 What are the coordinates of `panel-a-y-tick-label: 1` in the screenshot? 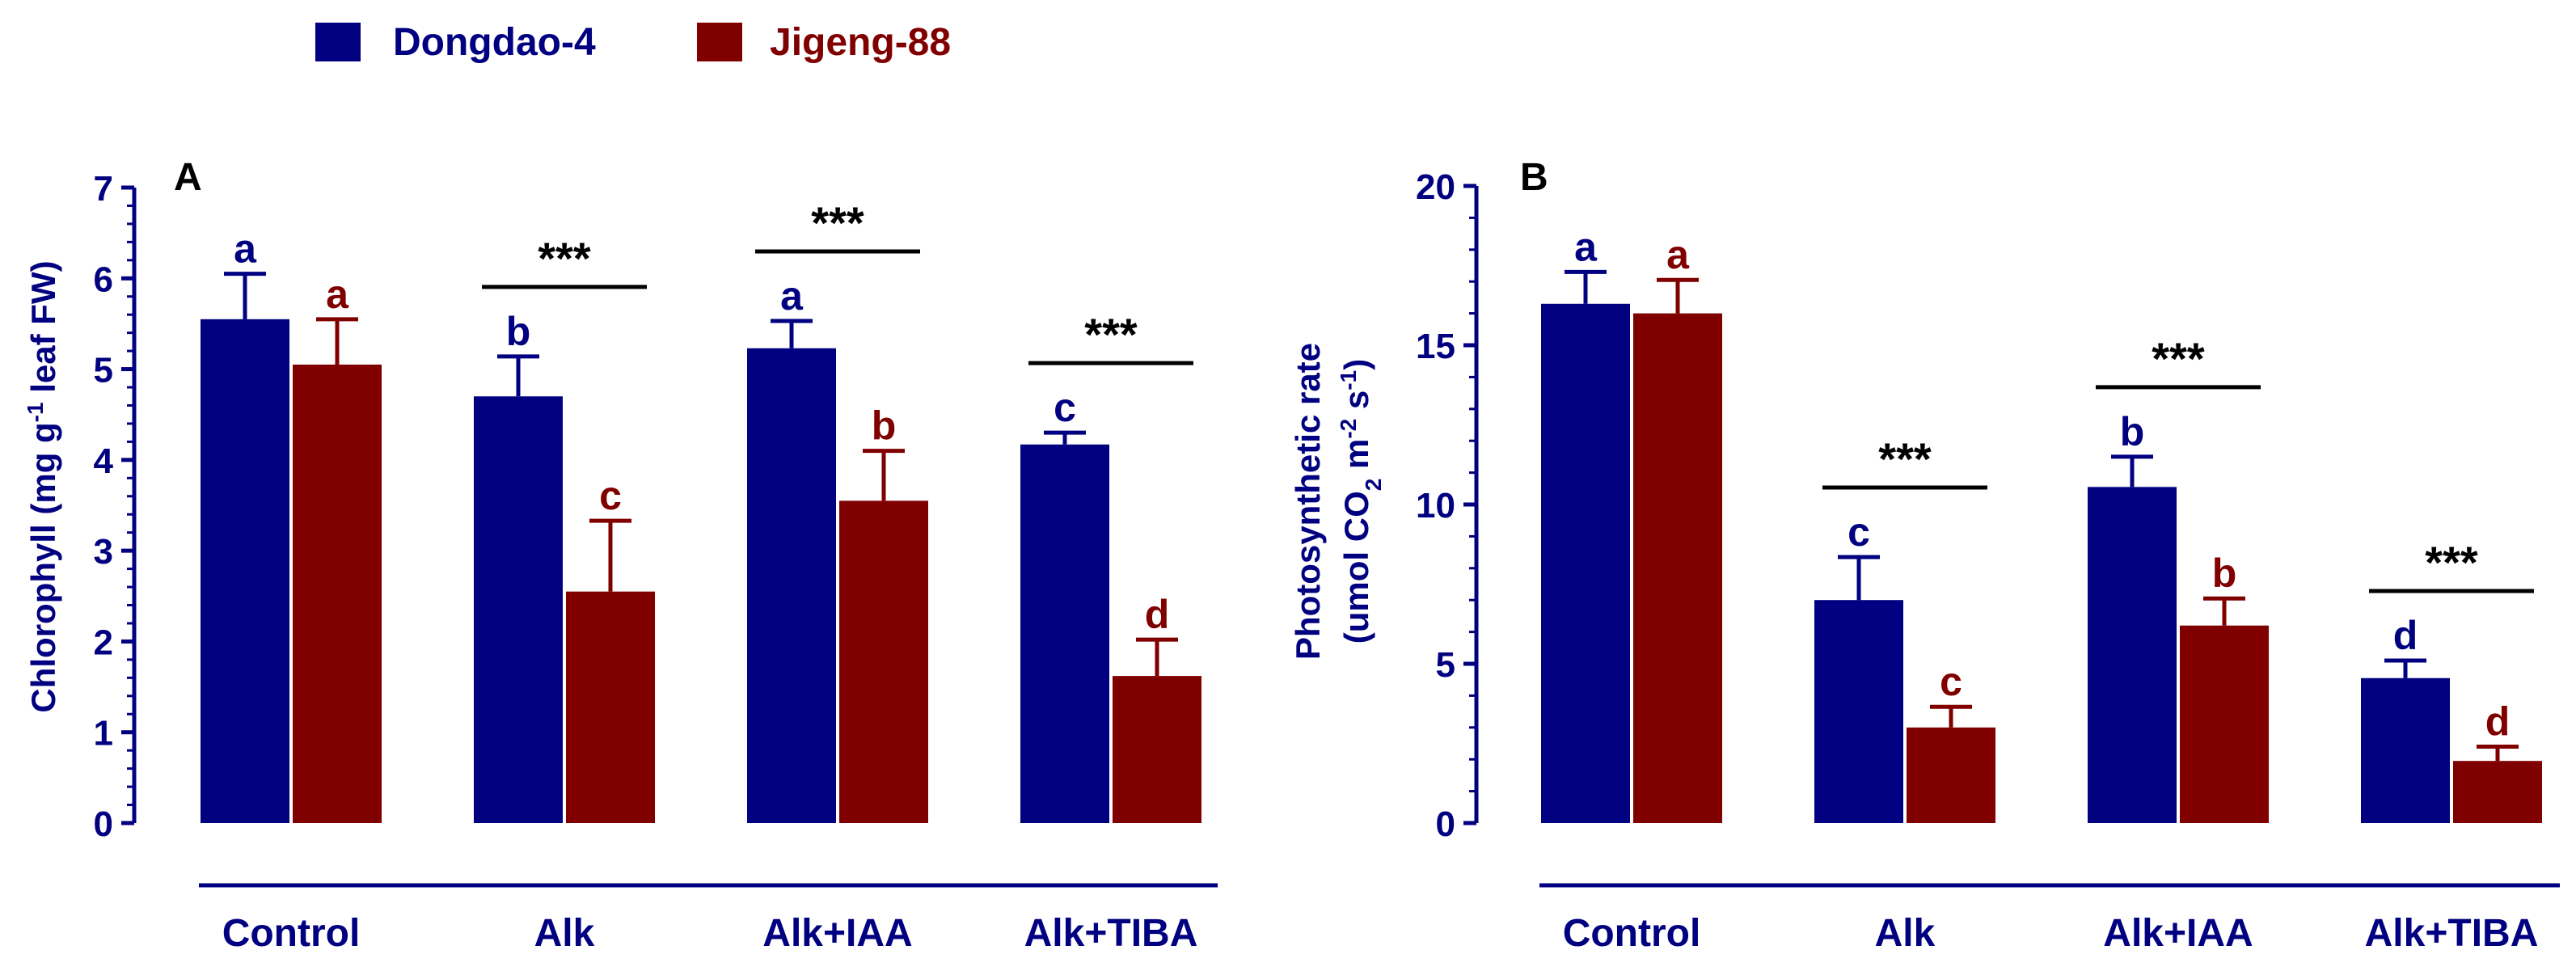 It's located at (104, 734).